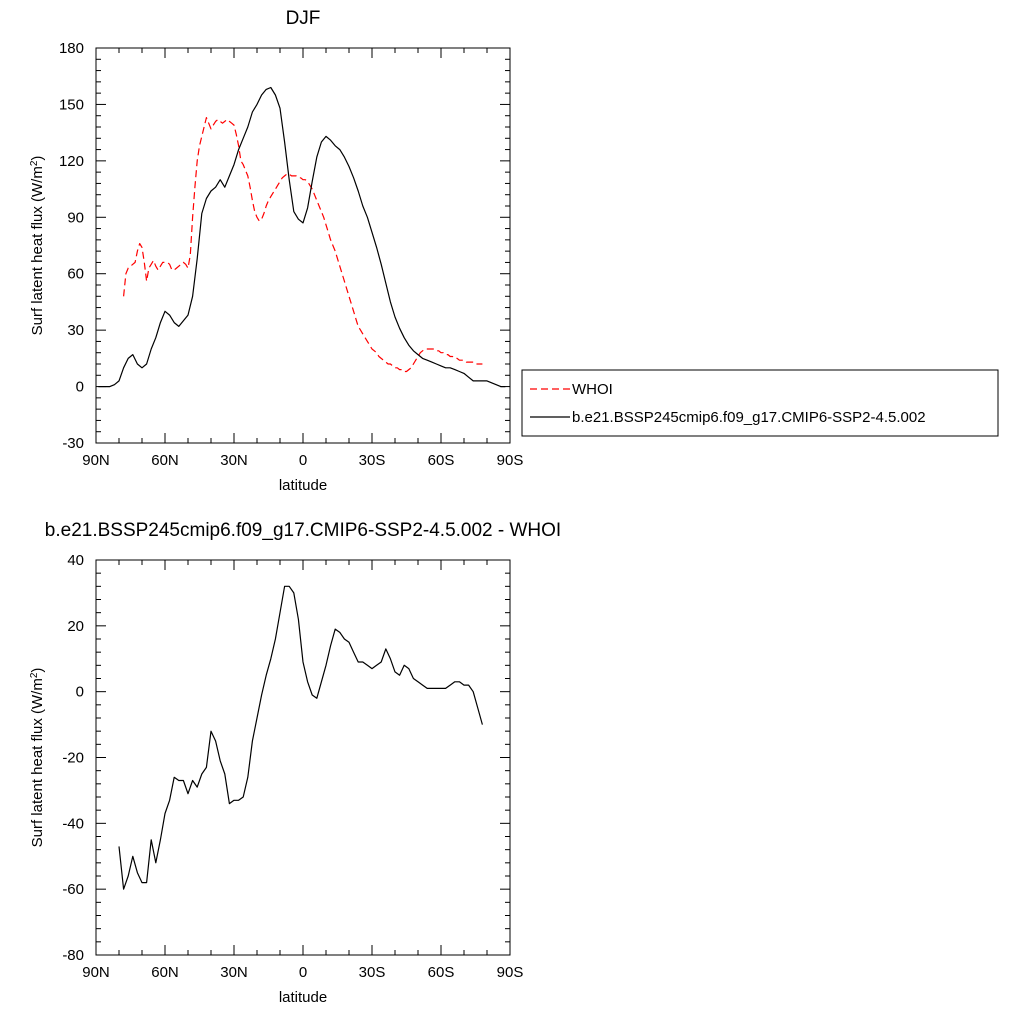  I want to click on legend-box, so click(760, 403).